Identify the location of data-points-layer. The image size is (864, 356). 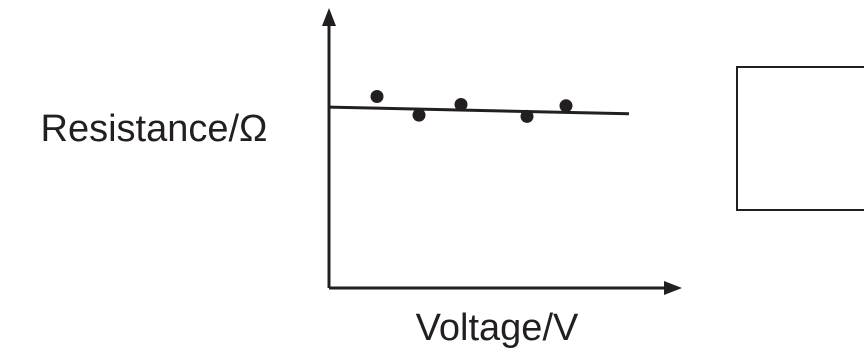
(471, 106).